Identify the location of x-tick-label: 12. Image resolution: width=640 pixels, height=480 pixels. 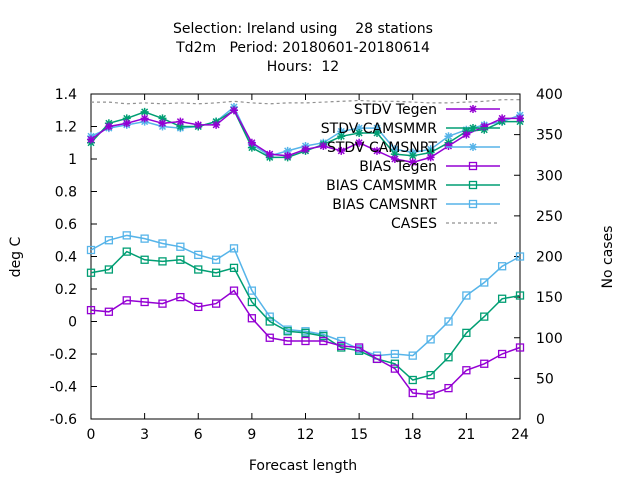
(306, 435).